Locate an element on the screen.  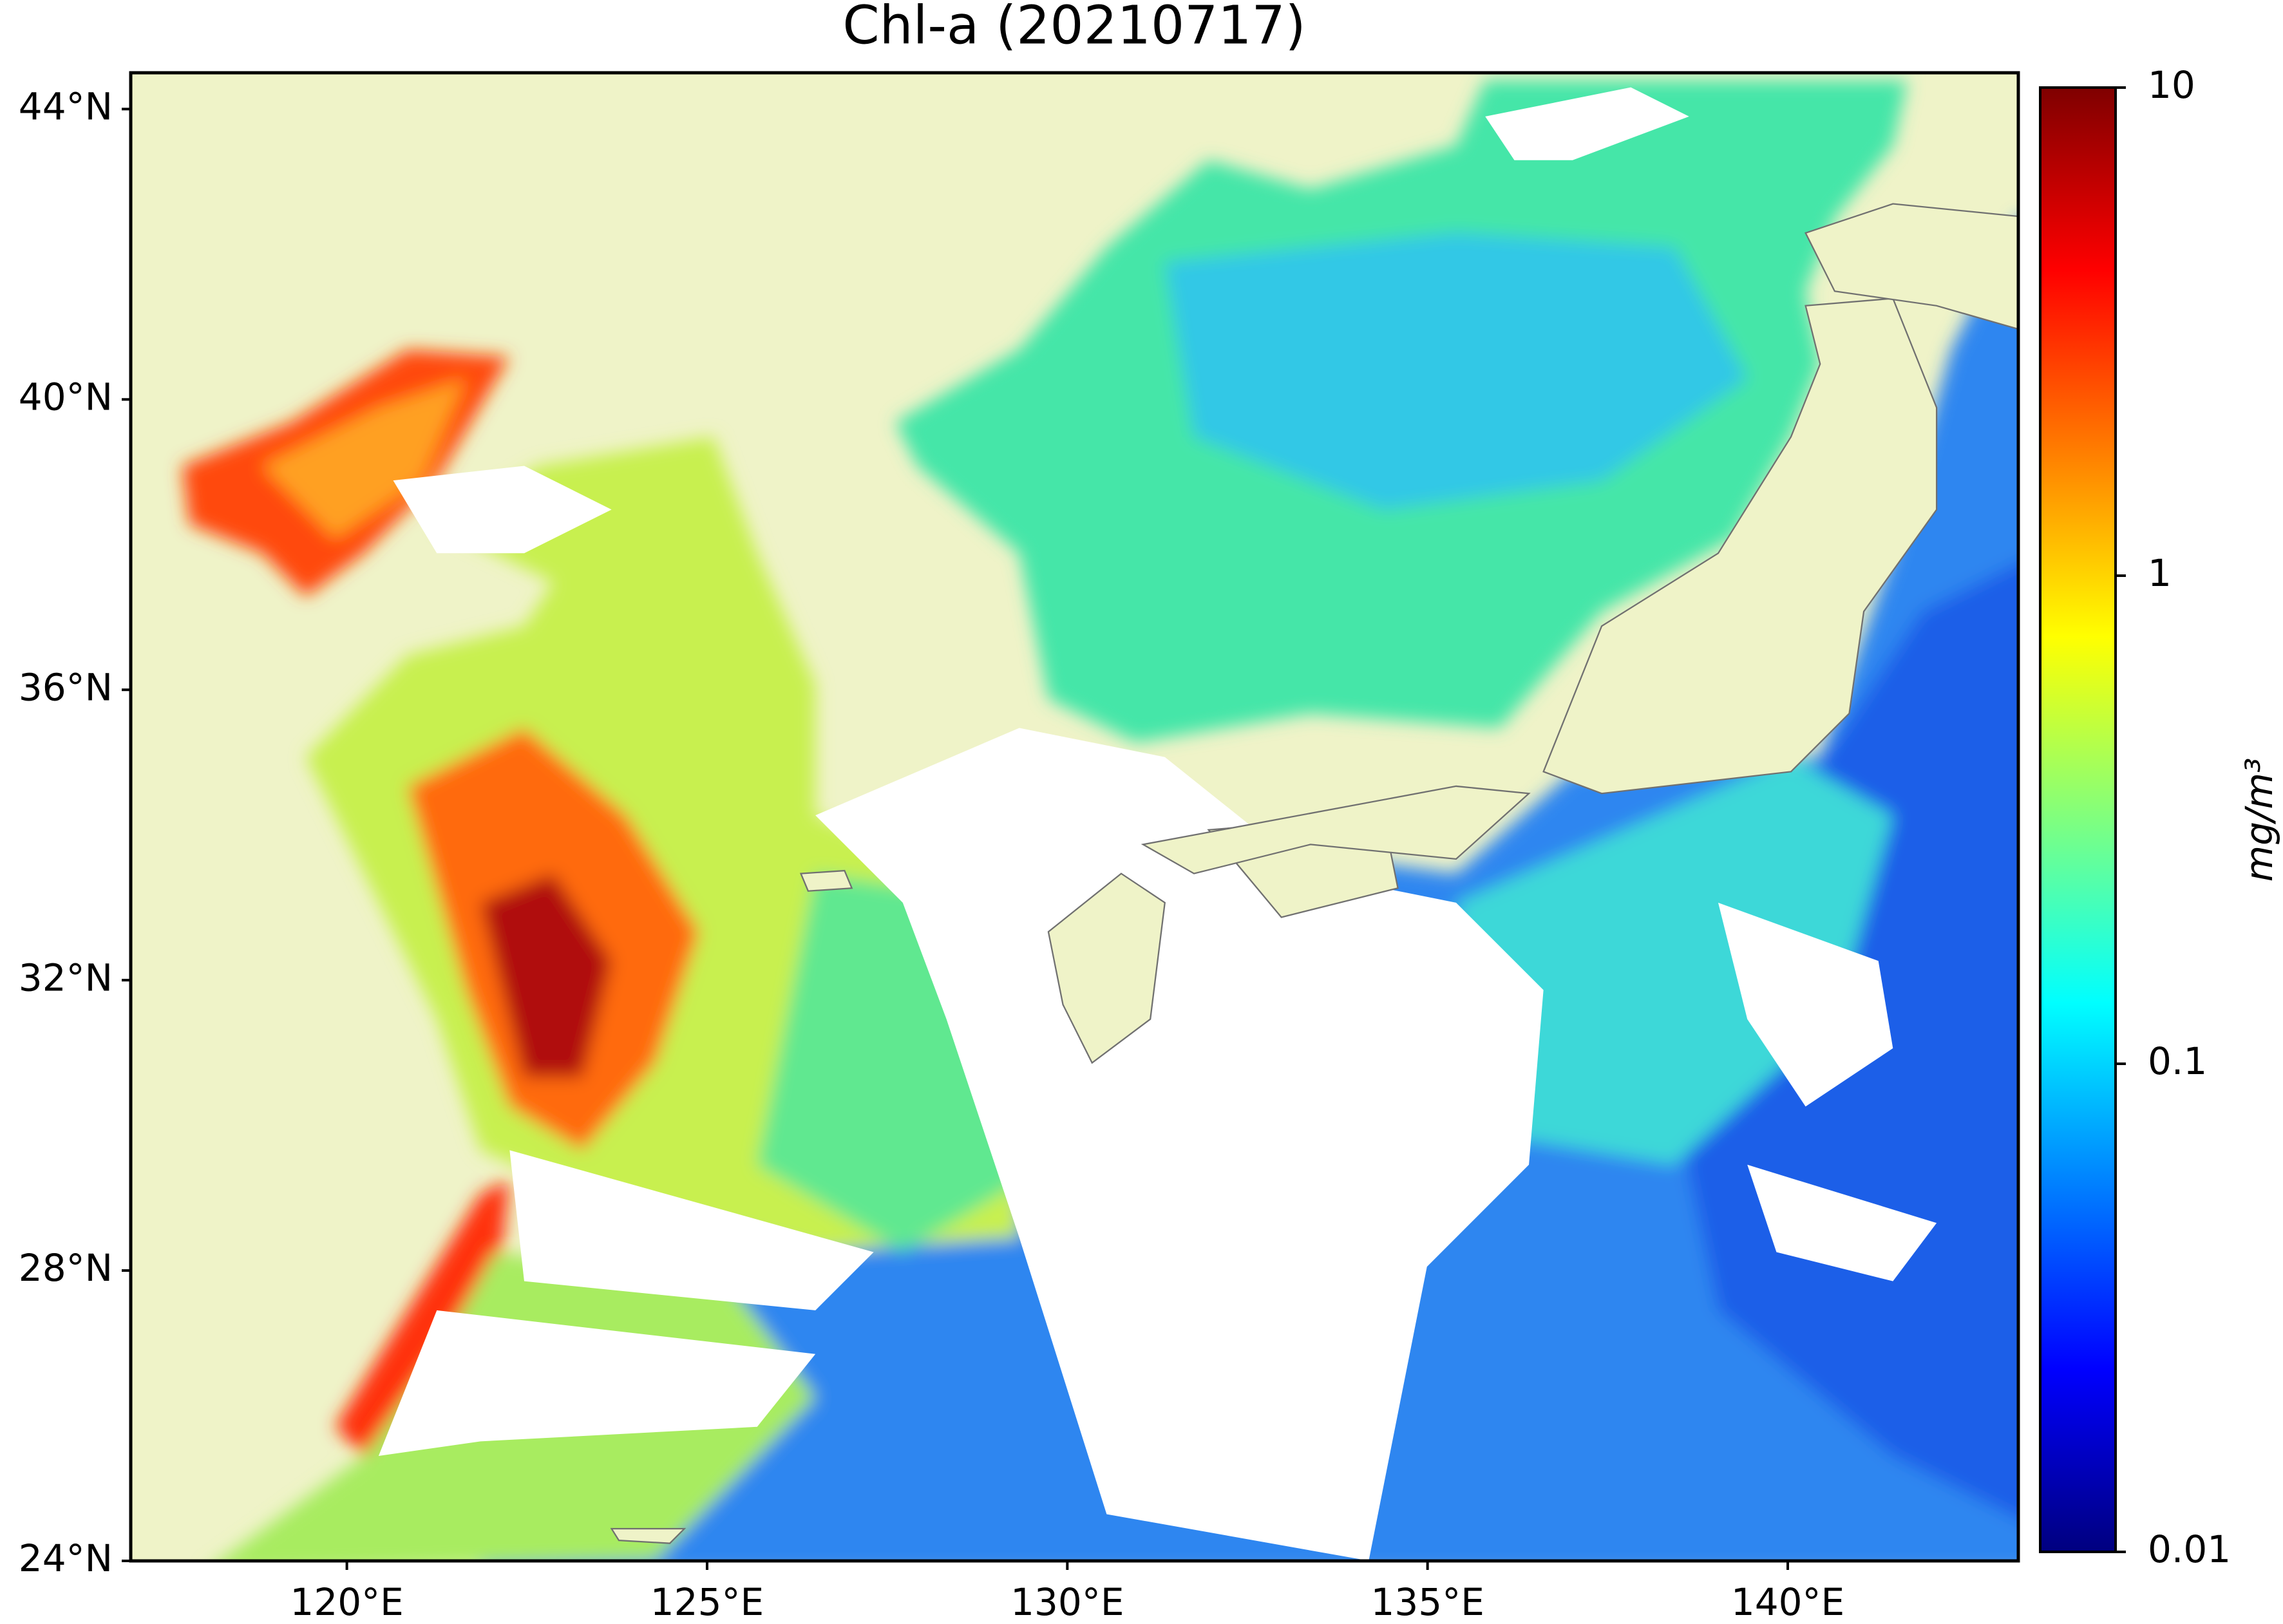
y-tick-label: 44°N is located at coordinates (66, 106).